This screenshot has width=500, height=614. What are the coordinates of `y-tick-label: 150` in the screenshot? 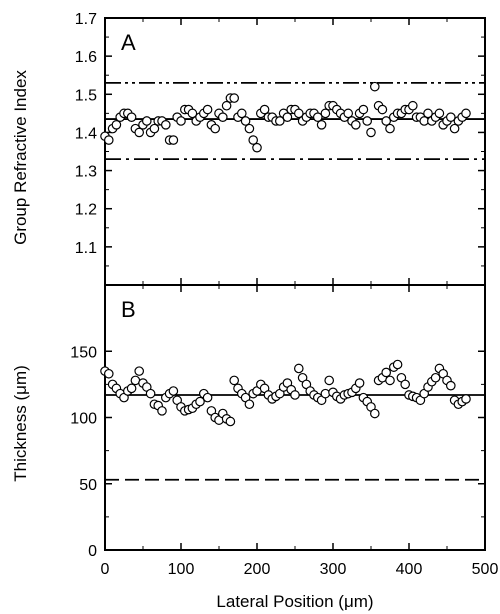 It's located at (83, 352).